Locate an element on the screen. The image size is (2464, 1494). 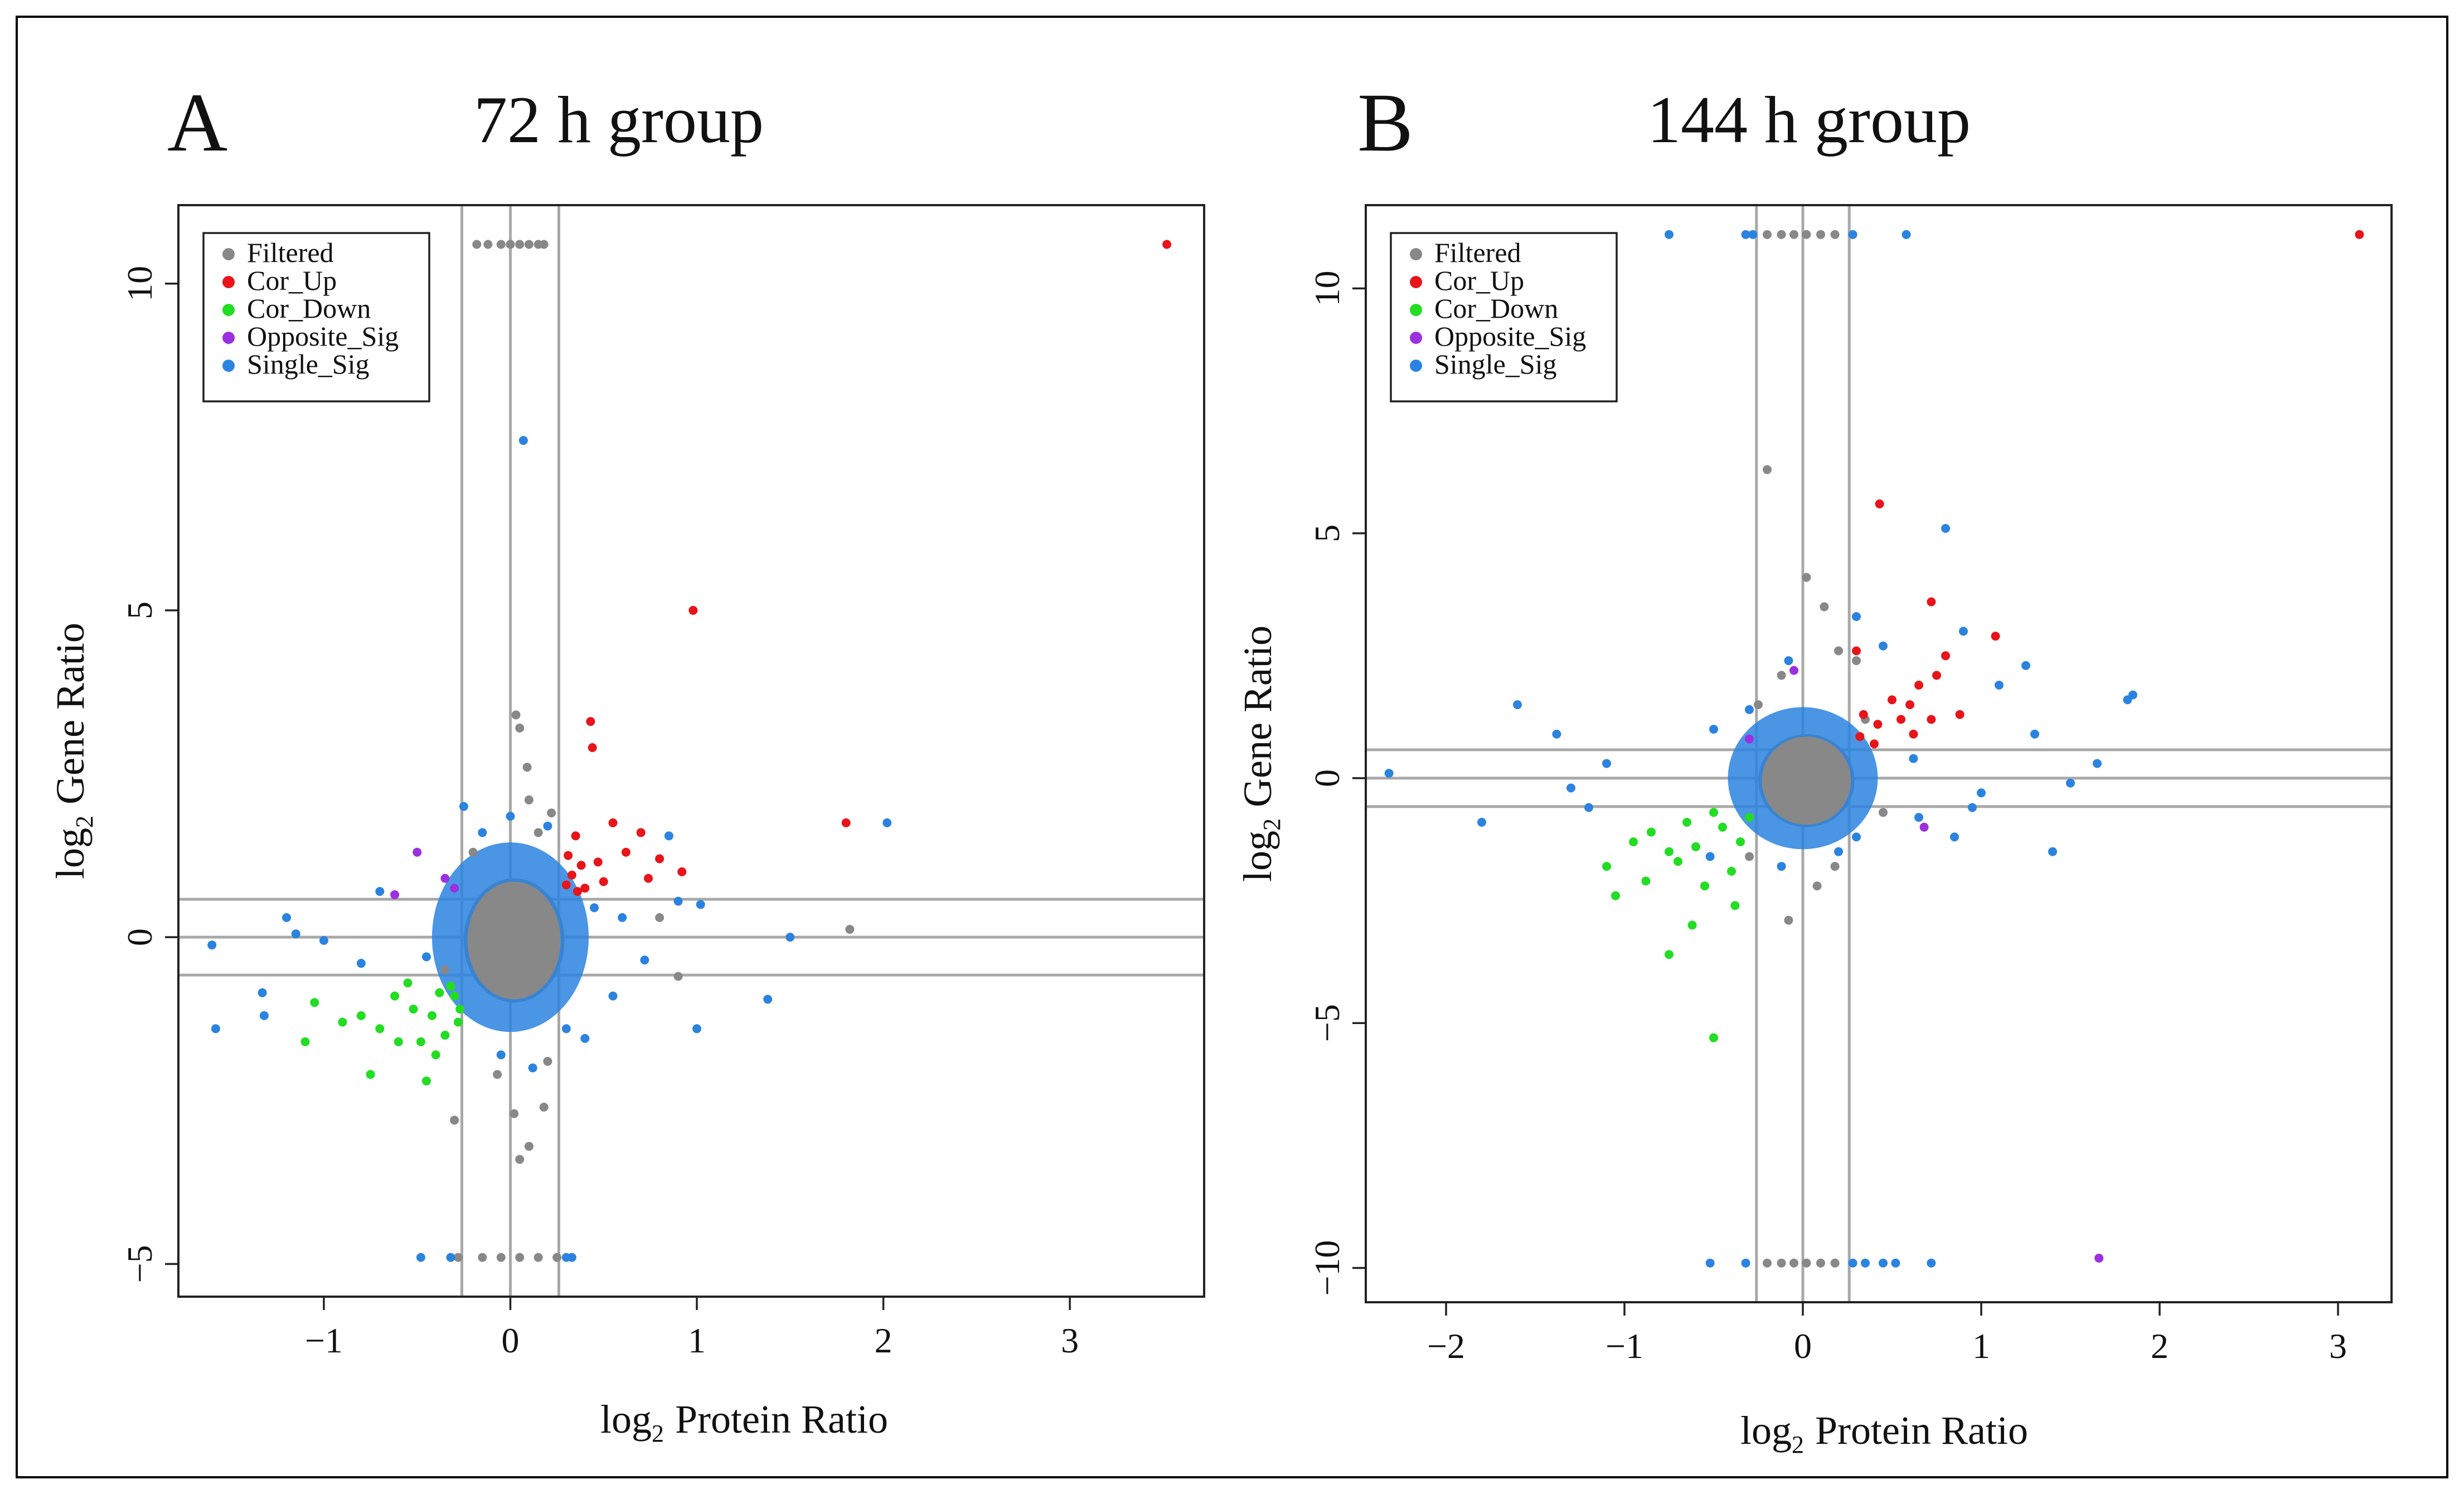
panel-a-ytick-label-1: 0 is located at coordinates (139, 937).